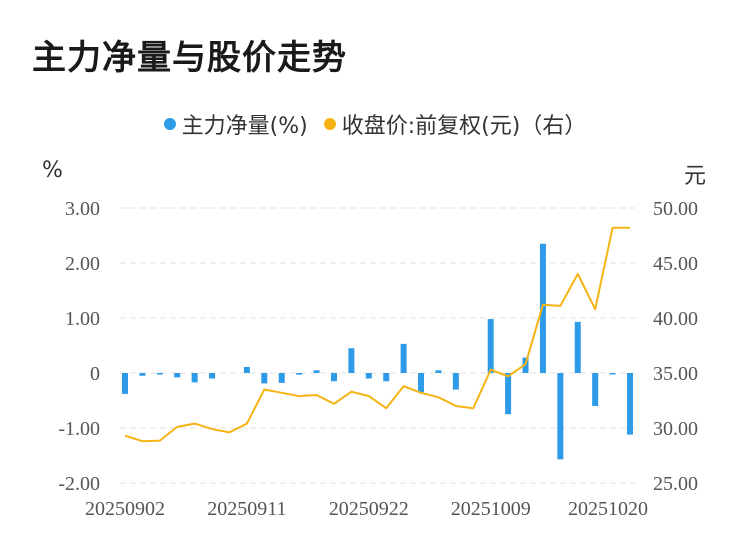 This screenshot has width=750, height=558. I want to click on right-tick-label: 50.00, so click(675, 209).